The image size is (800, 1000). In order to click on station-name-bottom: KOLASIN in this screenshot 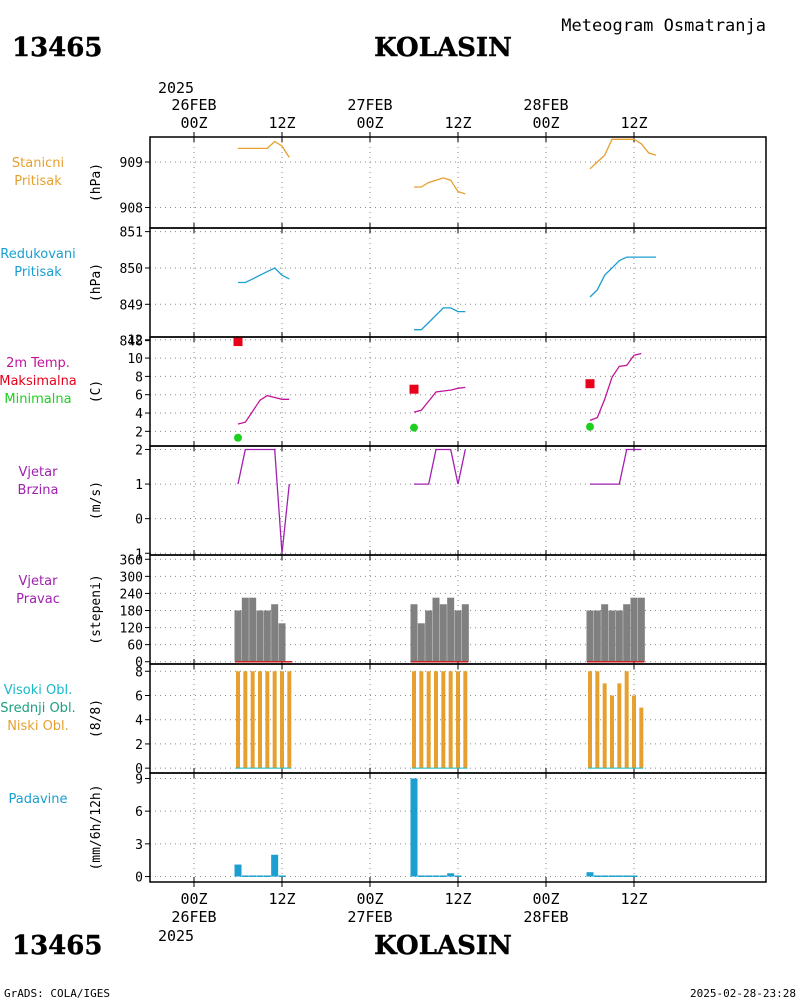, I will do `click(443, 946)`.